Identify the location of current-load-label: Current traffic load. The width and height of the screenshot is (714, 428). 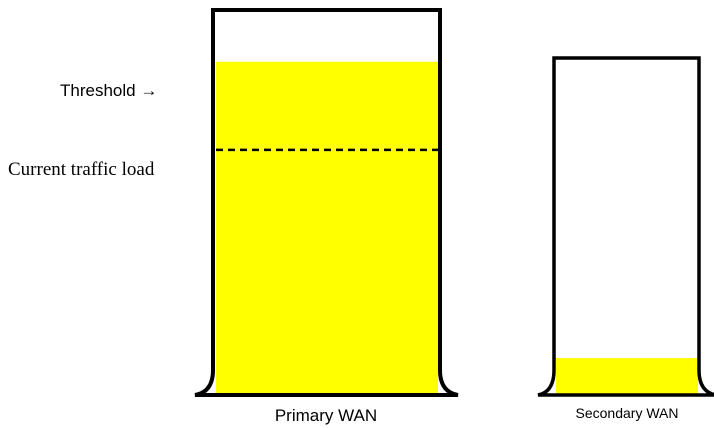
(81, 169).